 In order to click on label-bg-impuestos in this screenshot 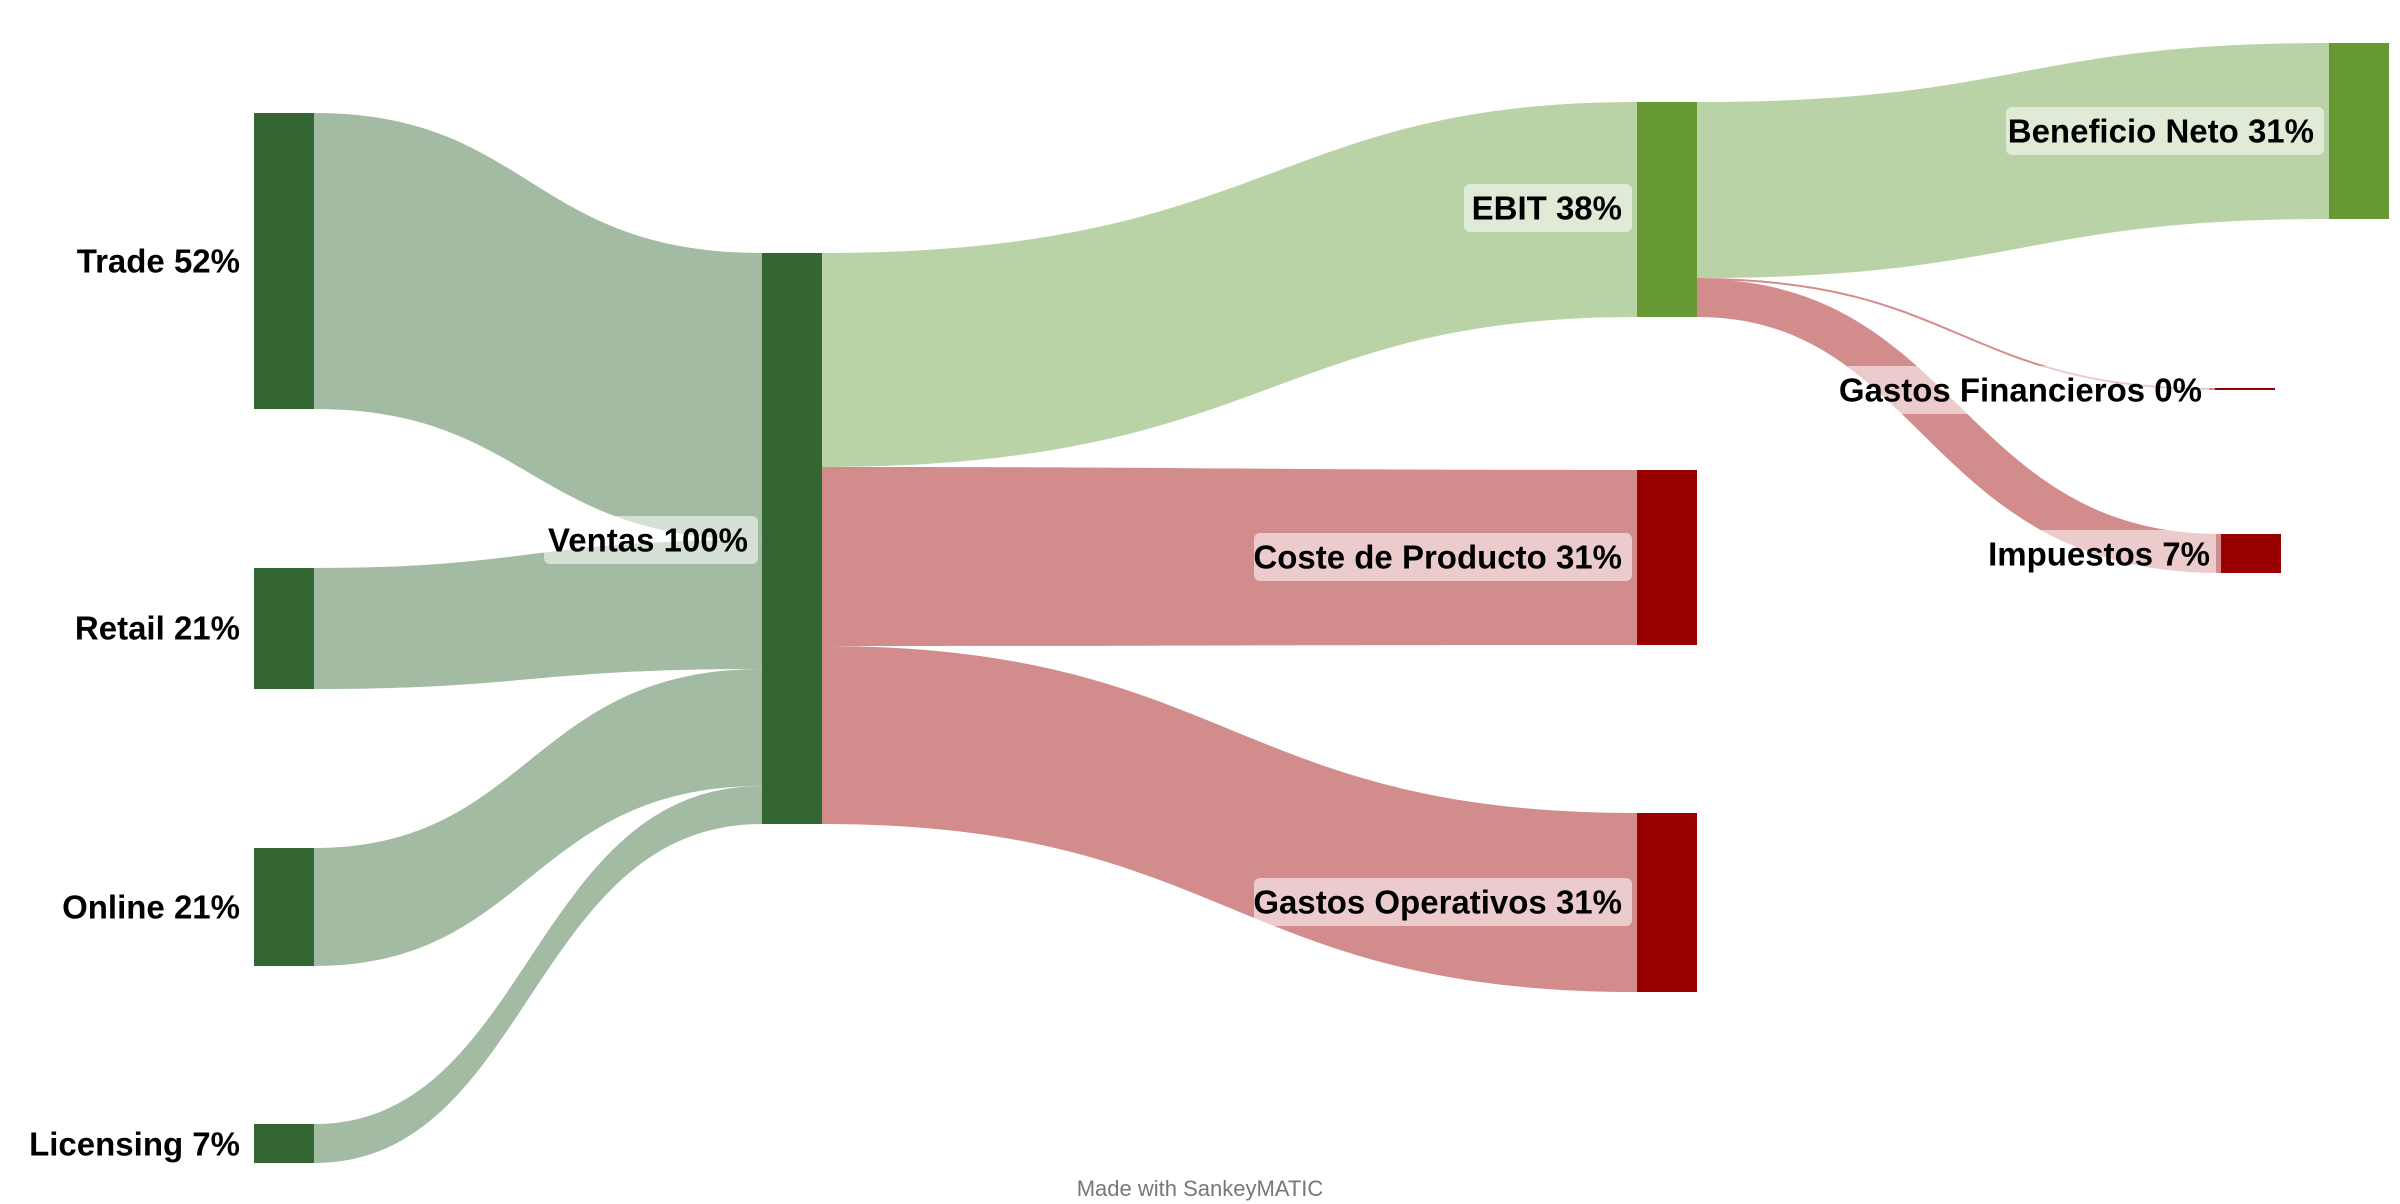, I will do `click(2102, 554)`.